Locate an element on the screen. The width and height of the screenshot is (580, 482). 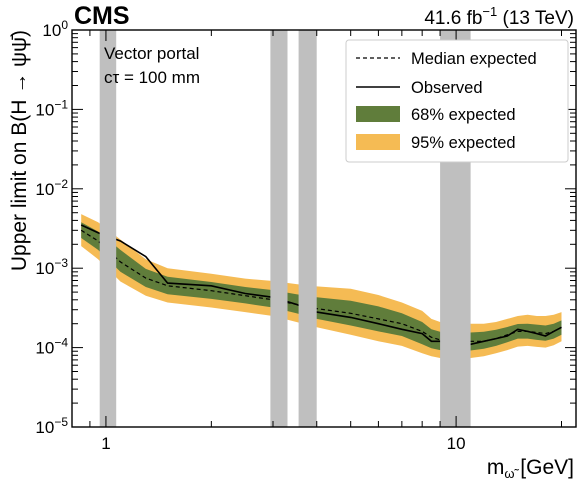
legend-label-95-expected: 95% expected is located at coordinates (463, 143).